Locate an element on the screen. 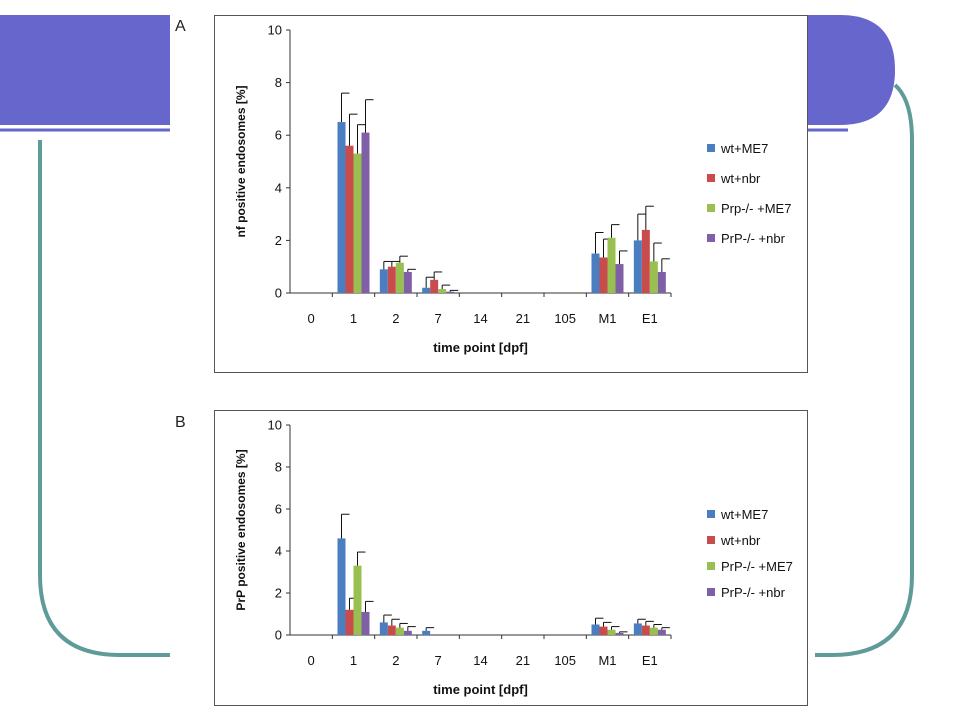  panel-b-label: B is located at coordinates (180, 422).